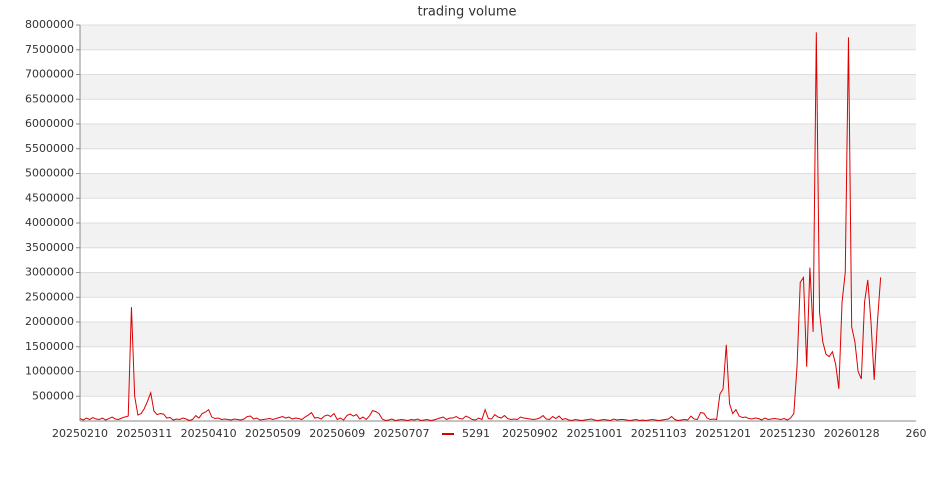 This screenshot has height=500, width=935. Describe the element at coordinates (49, 371) in the screenshot. I see `y-tick-label: 1000000` at that location.